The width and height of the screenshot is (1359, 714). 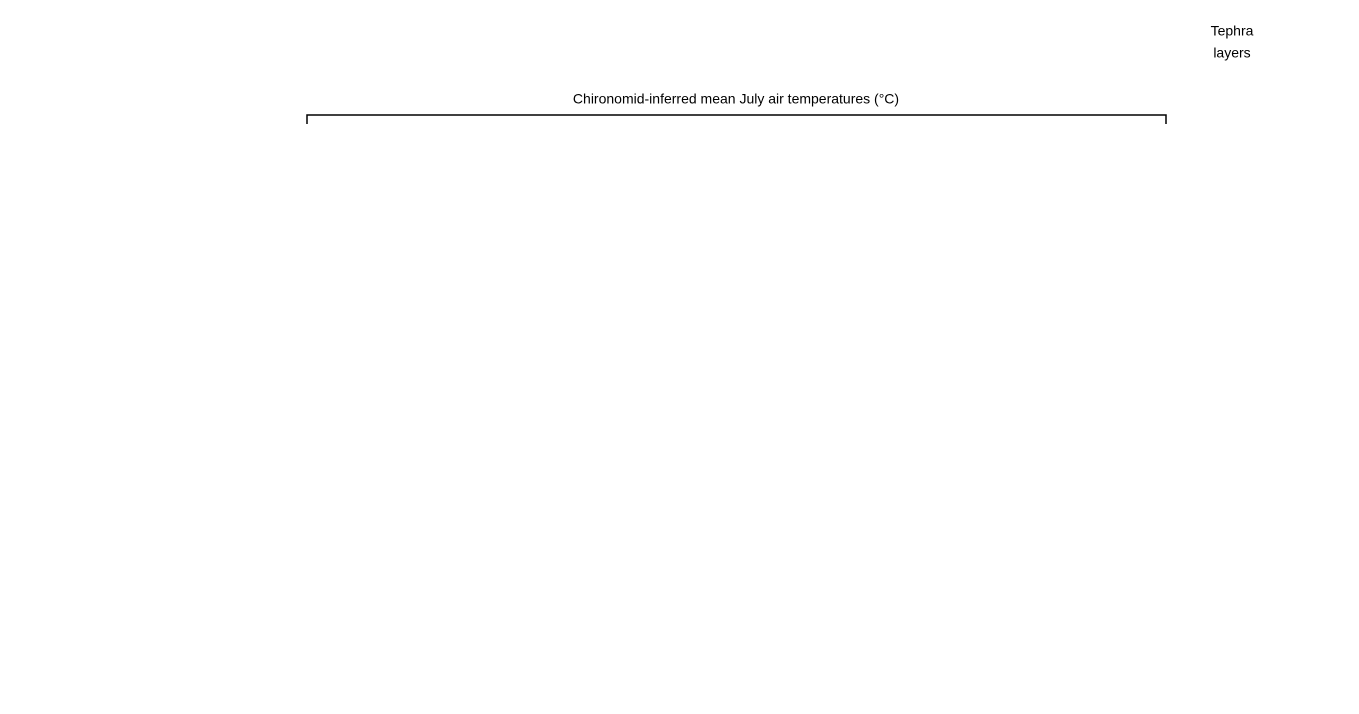 I want to click on tephra-header: layers, so click(x=1231, y=53).